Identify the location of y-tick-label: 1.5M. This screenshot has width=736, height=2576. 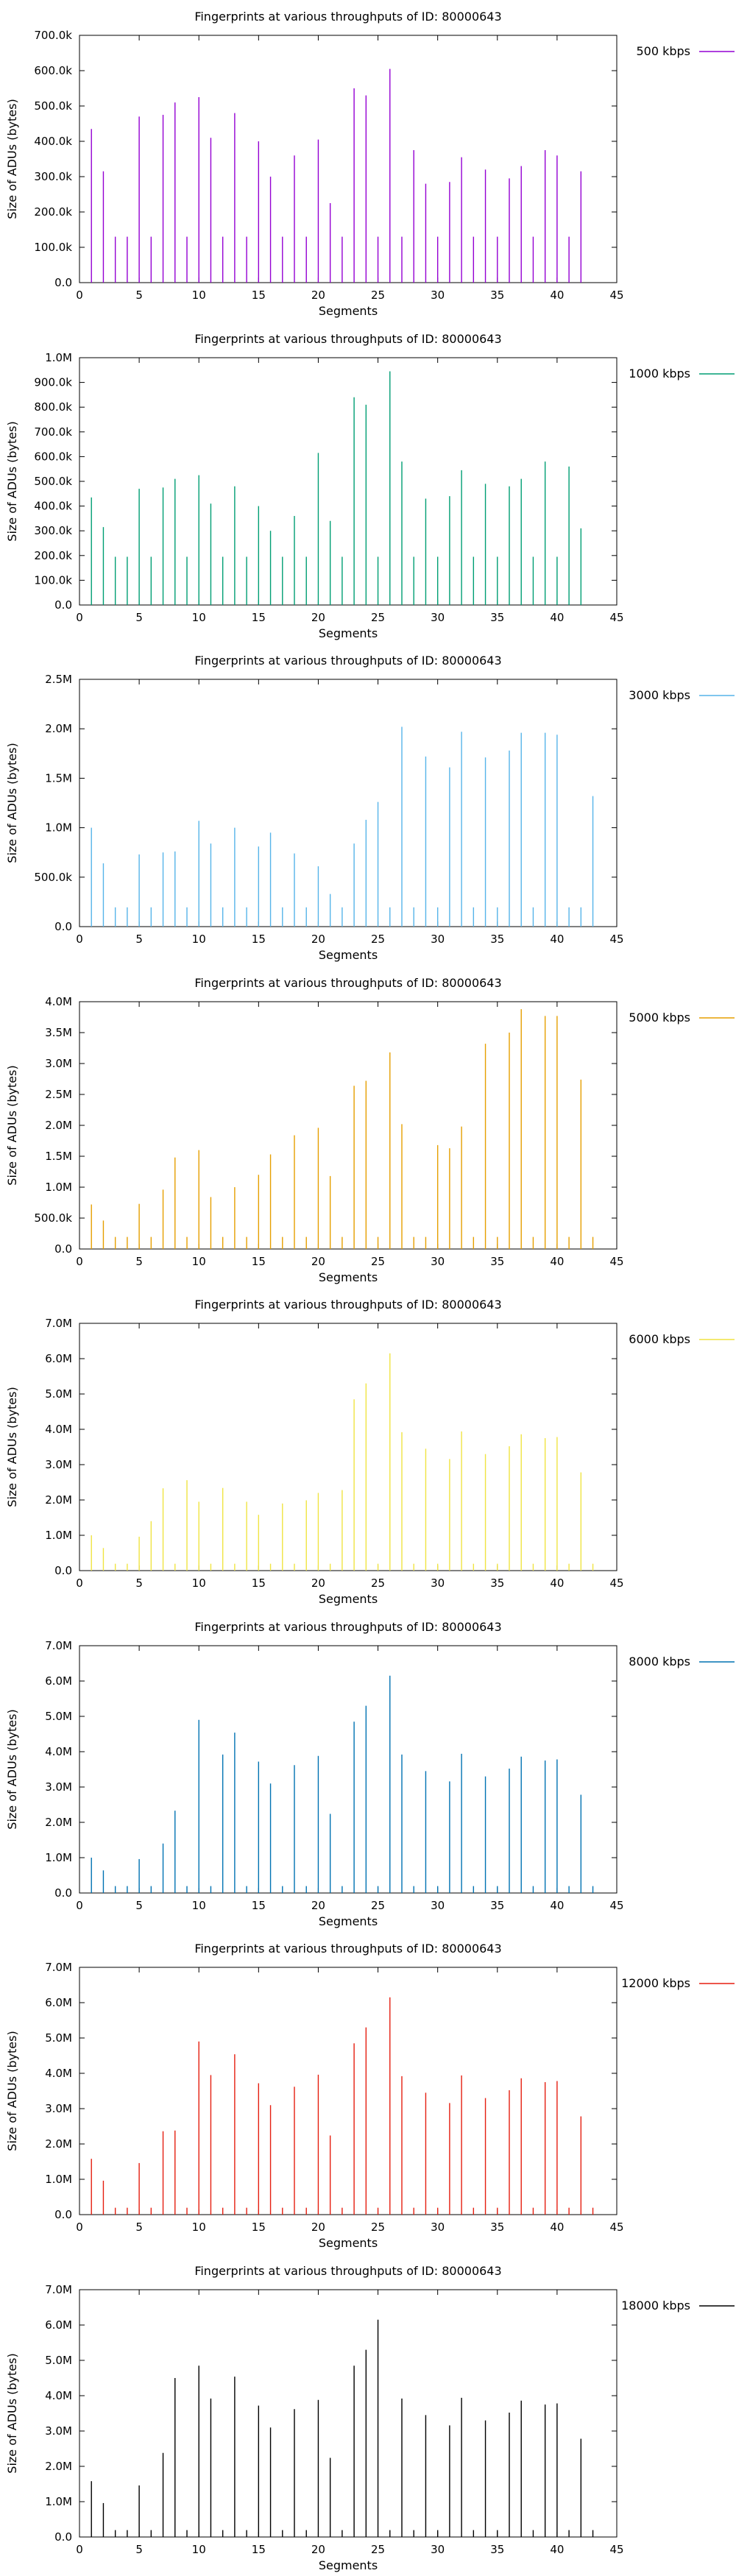
(59, 778).